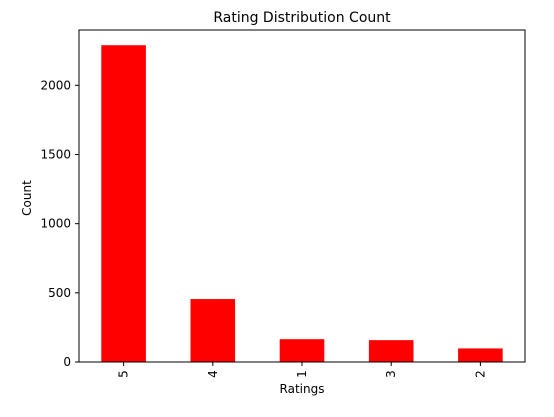 The height and width of the screenshot is (417, 554). Describe the element at coordinates (302, 374) in the screenshot. I see `x-tick-label-1: 1` at that location.